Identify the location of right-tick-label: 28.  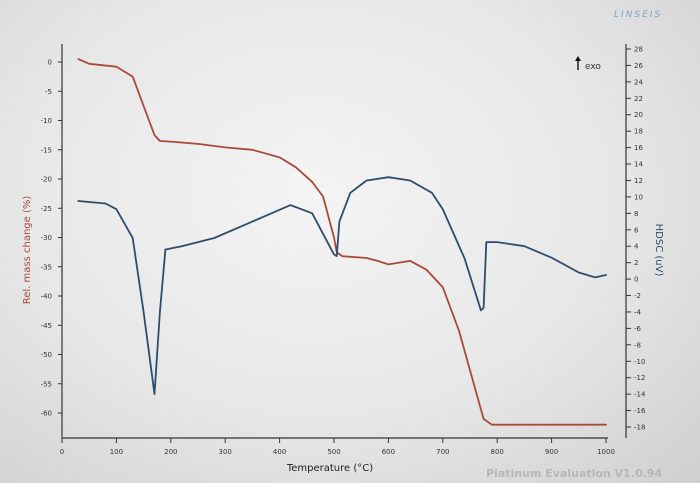
(638, 50).